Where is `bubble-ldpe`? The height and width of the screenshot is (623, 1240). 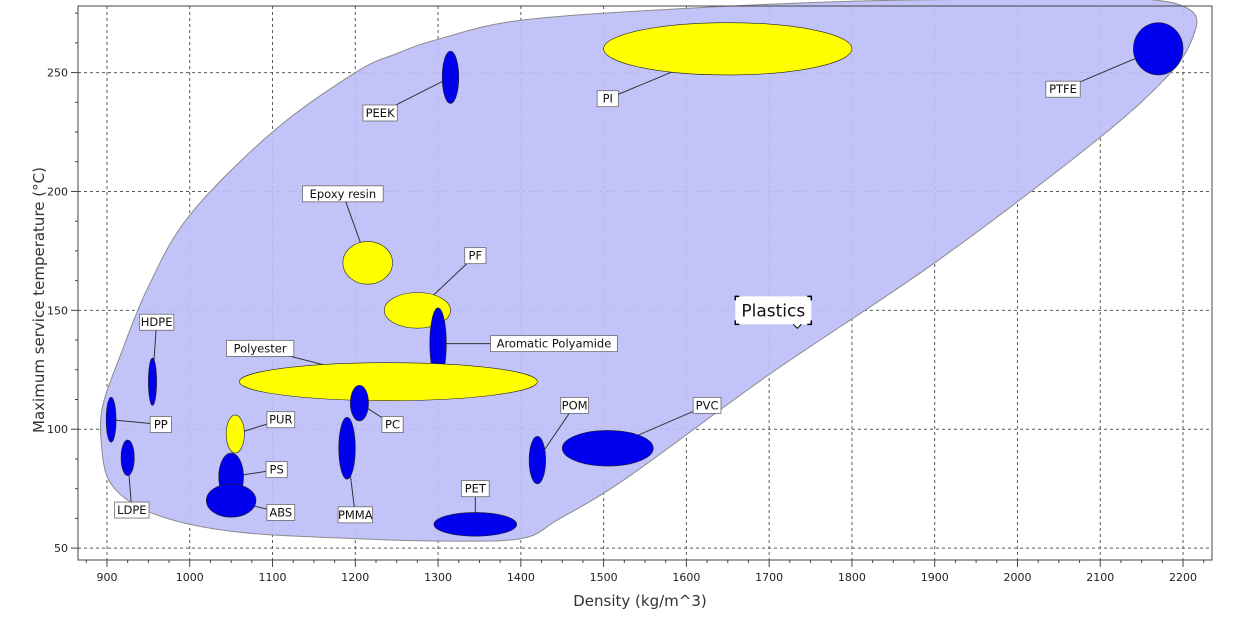 bubble-ldpe is located at coordinates (127, 457).